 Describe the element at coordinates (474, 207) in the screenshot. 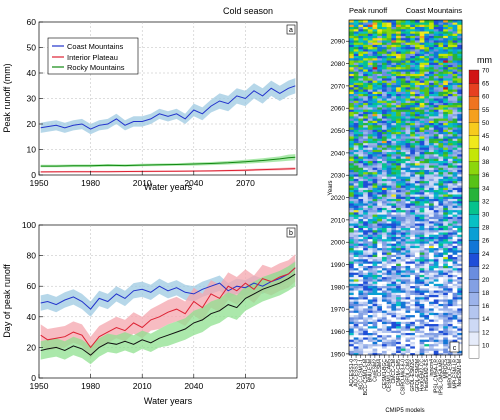

I see `colorbar-segment` at that location.